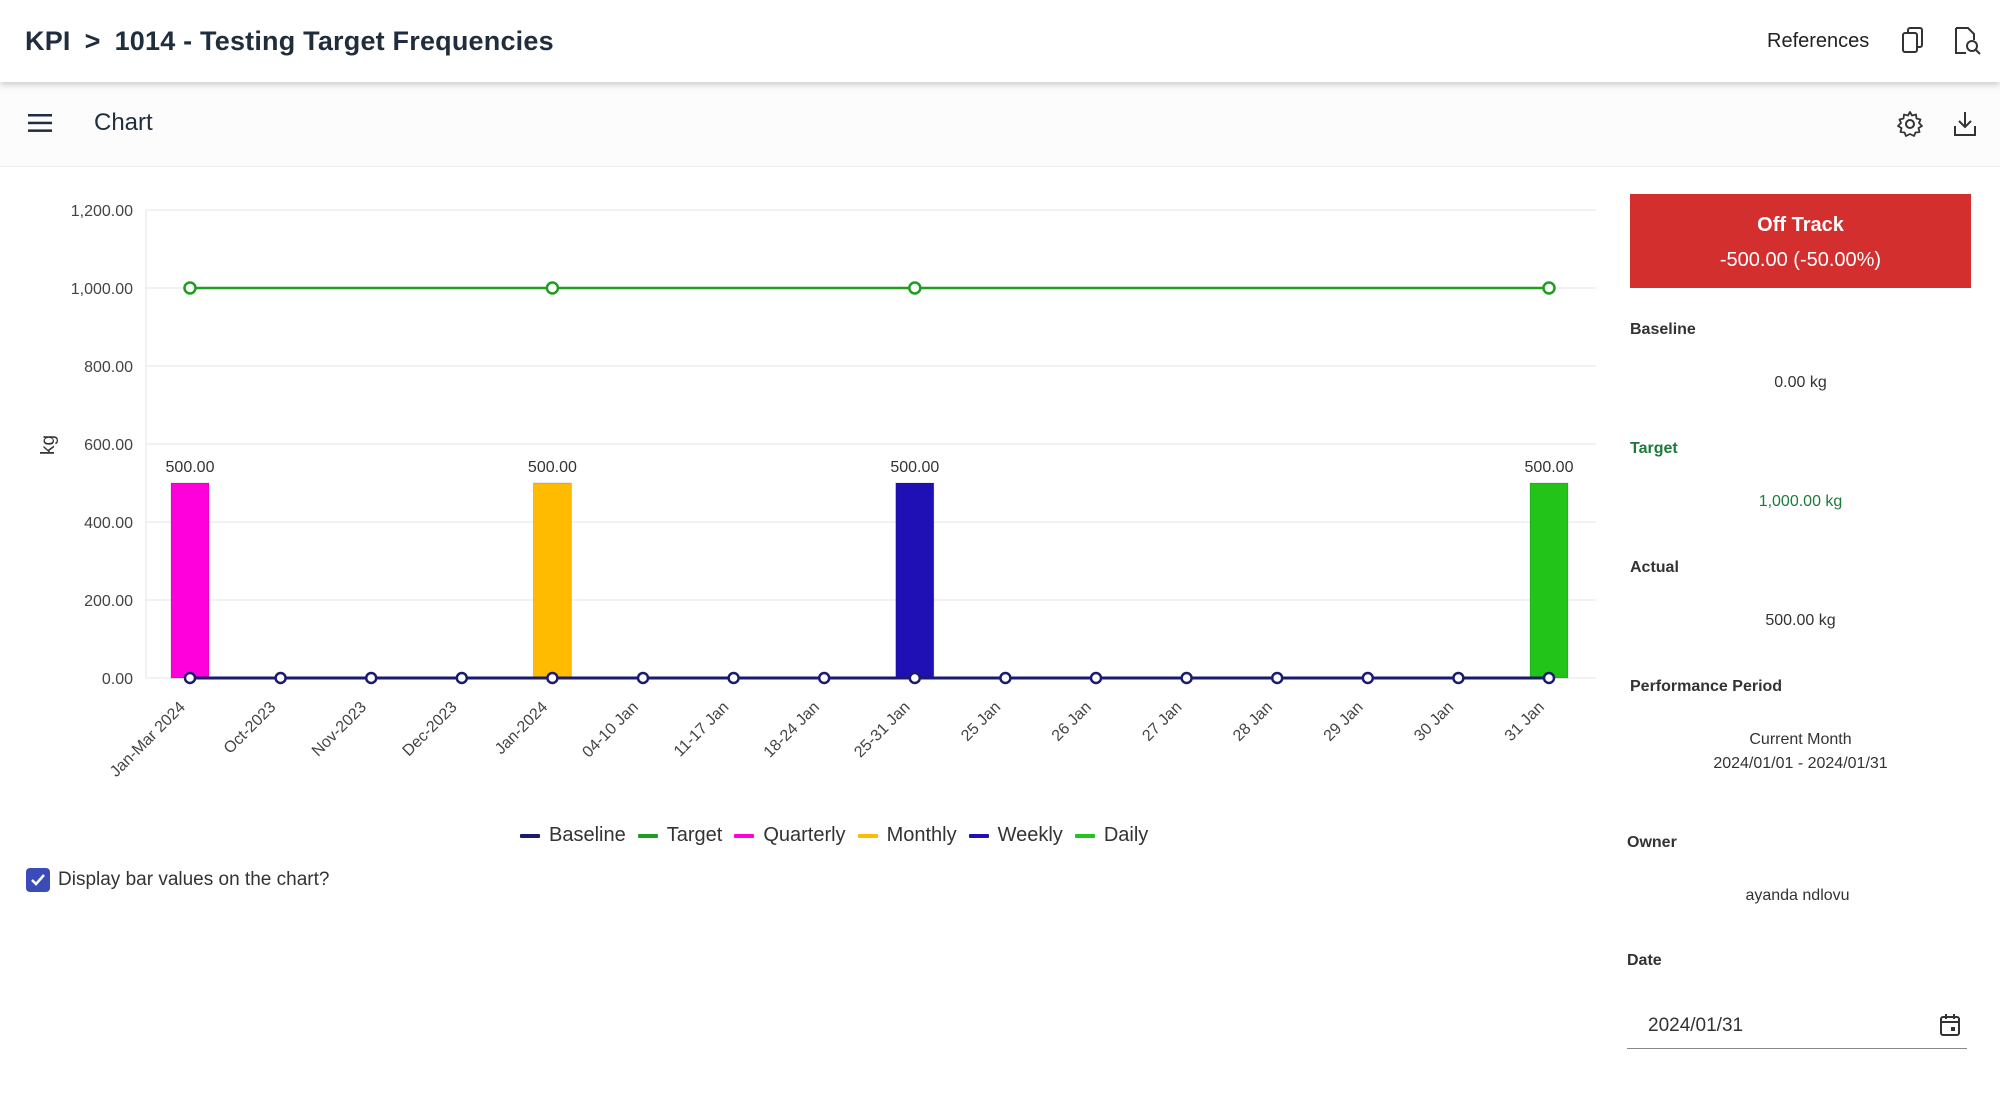 This screenshot has width=2000, height=1104. What do you see at coordinates (1072, 722) in the screenshot?
I see `x-tick-label: 26 Jan` at bounding box center [1072, 722].